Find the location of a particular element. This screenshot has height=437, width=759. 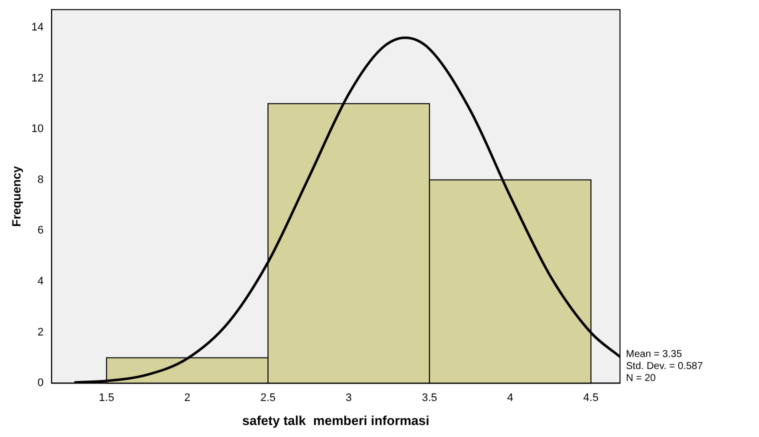

y-tick-label: 14 is located at coordinates (37, 27).